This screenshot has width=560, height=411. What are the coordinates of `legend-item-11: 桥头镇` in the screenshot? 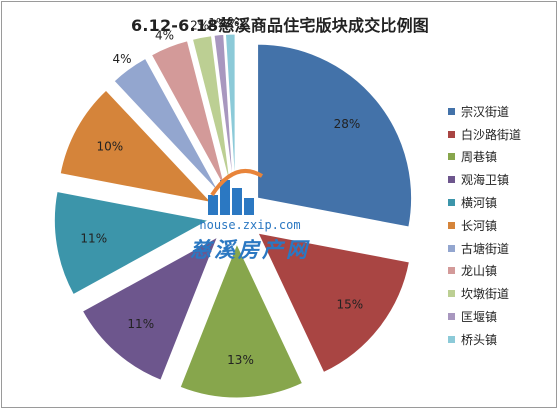 It's located at (484, 339).